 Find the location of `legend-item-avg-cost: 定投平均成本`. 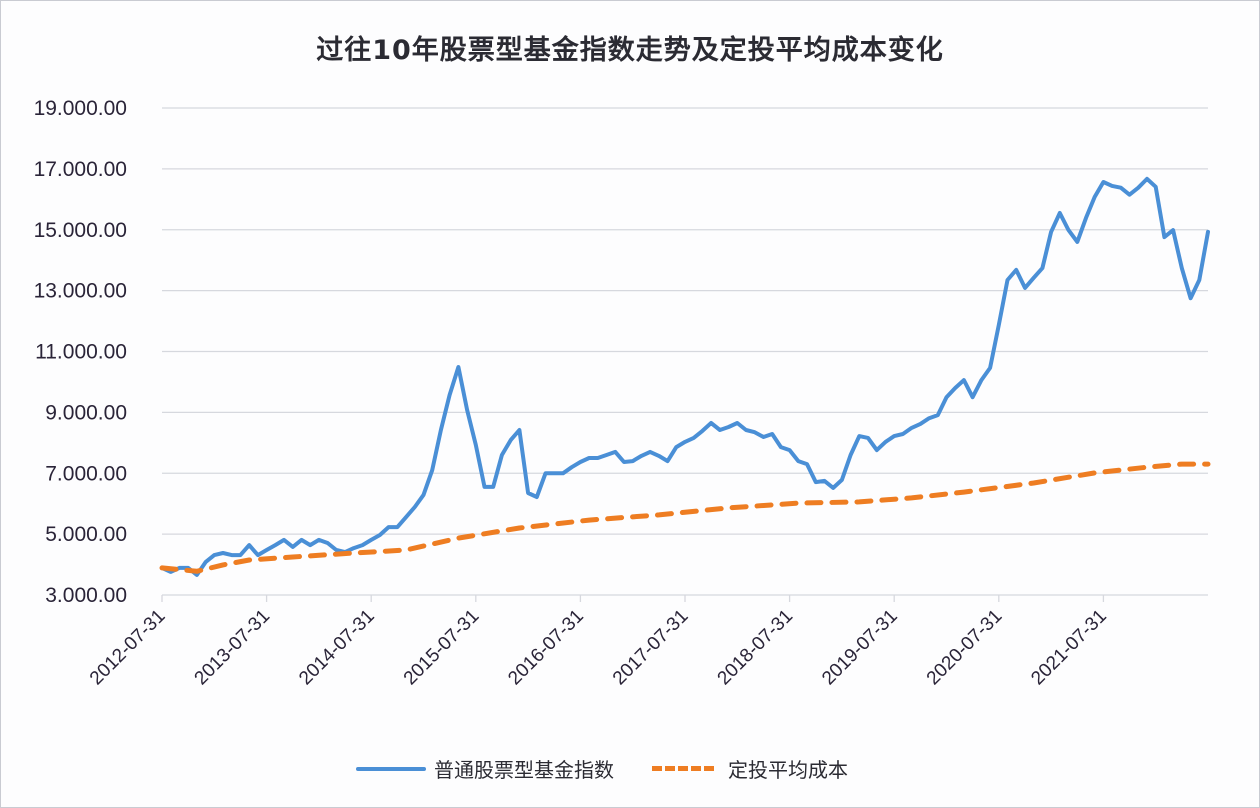

legend-item-avg-cost: 定投平均成本 is located at coordinates (750, 768).